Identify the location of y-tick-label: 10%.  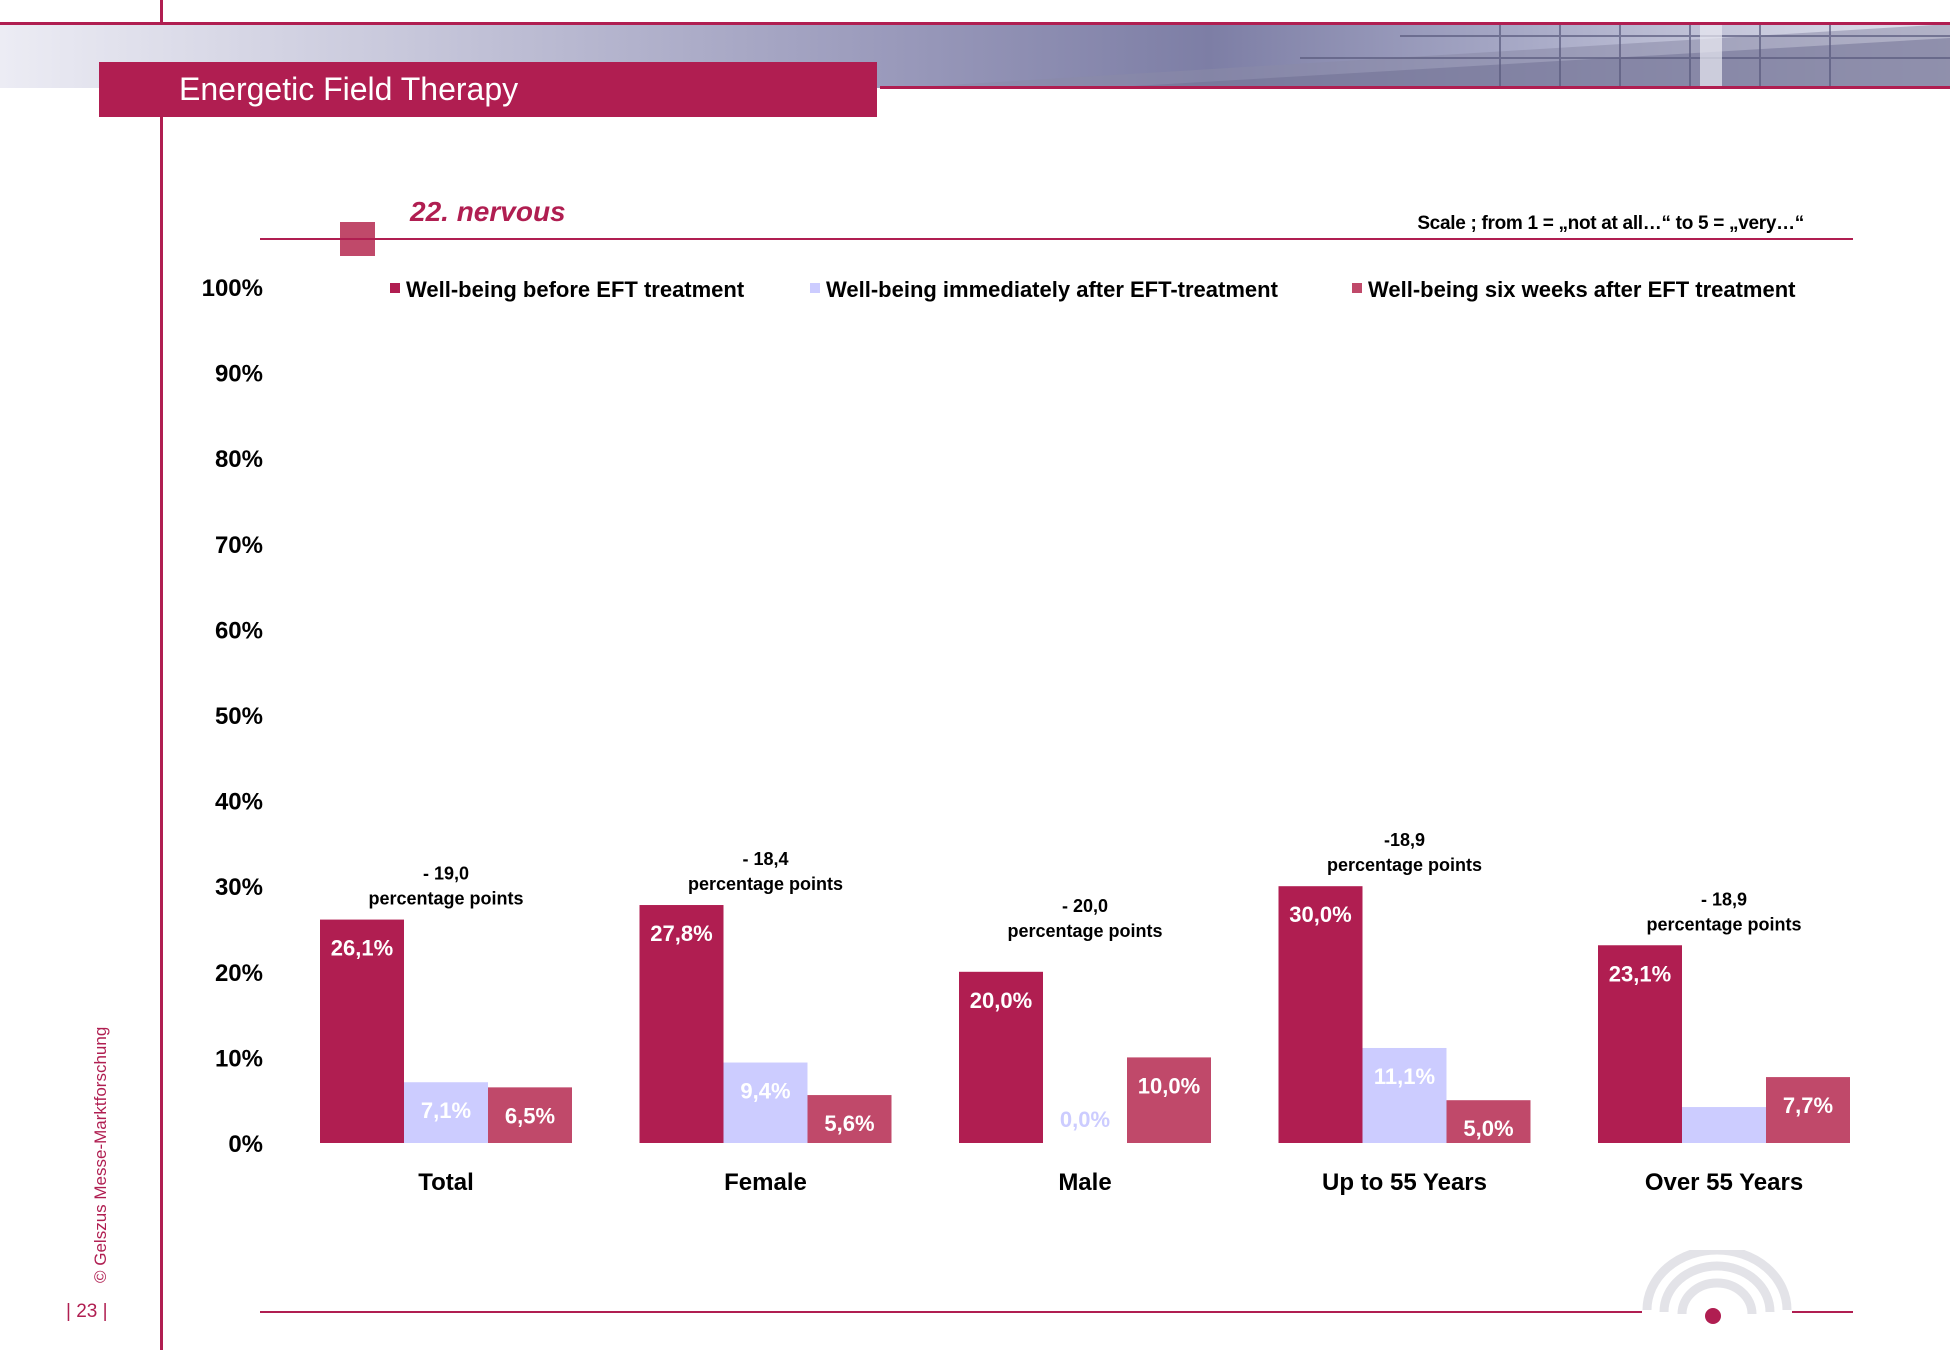
(239, 1058).